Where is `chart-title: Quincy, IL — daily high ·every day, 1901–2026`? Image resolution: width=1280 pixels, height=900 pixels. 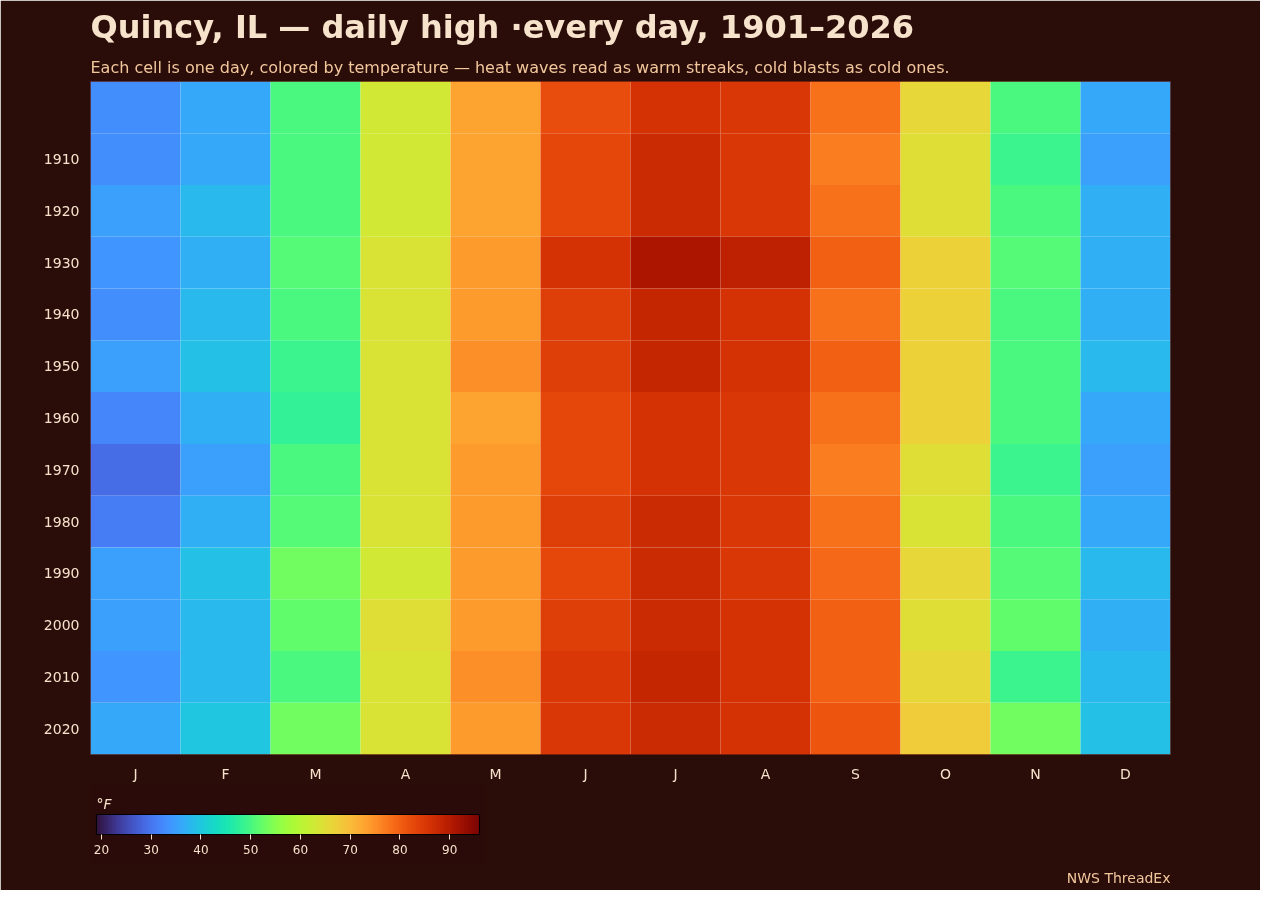 chart-title: Quincy, IL — daily high ·every day, 1901–2026 is located at coordinates (502, 26).